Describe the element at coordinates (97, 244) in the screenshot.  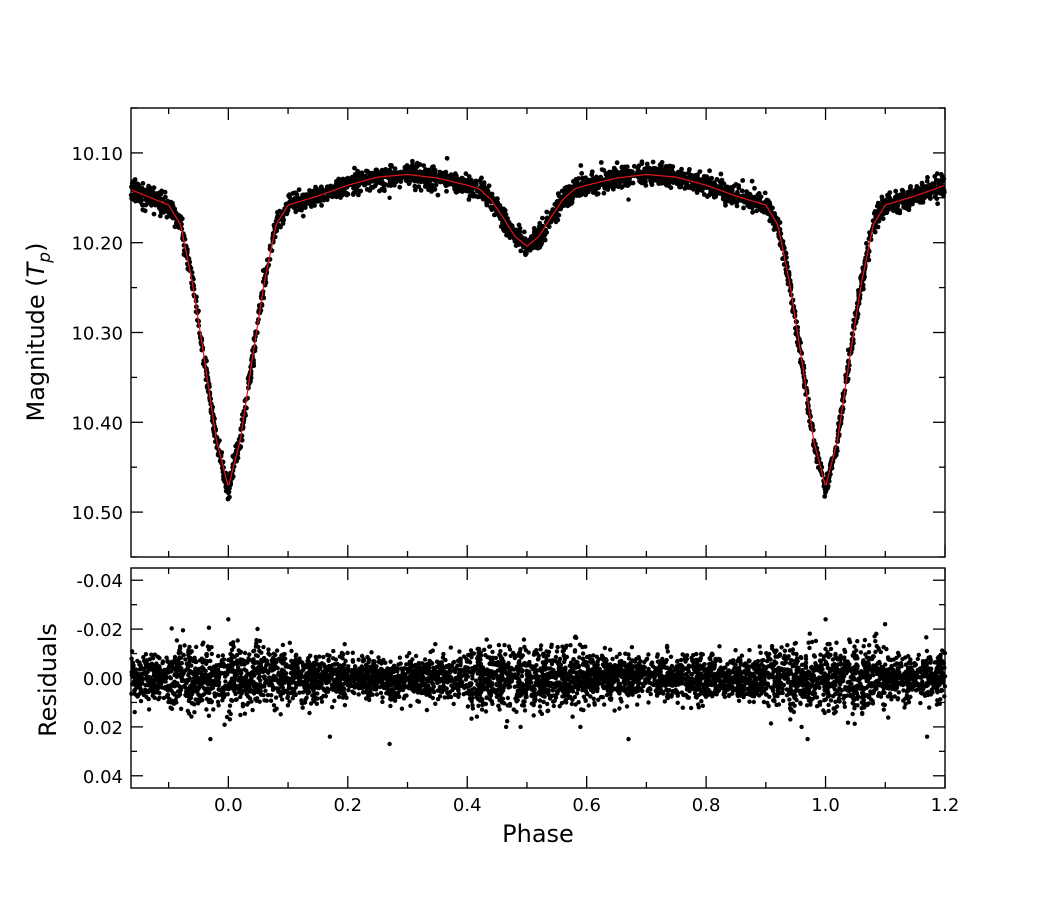
I see `light-curve-y-tick-label: 10.20` at that location.